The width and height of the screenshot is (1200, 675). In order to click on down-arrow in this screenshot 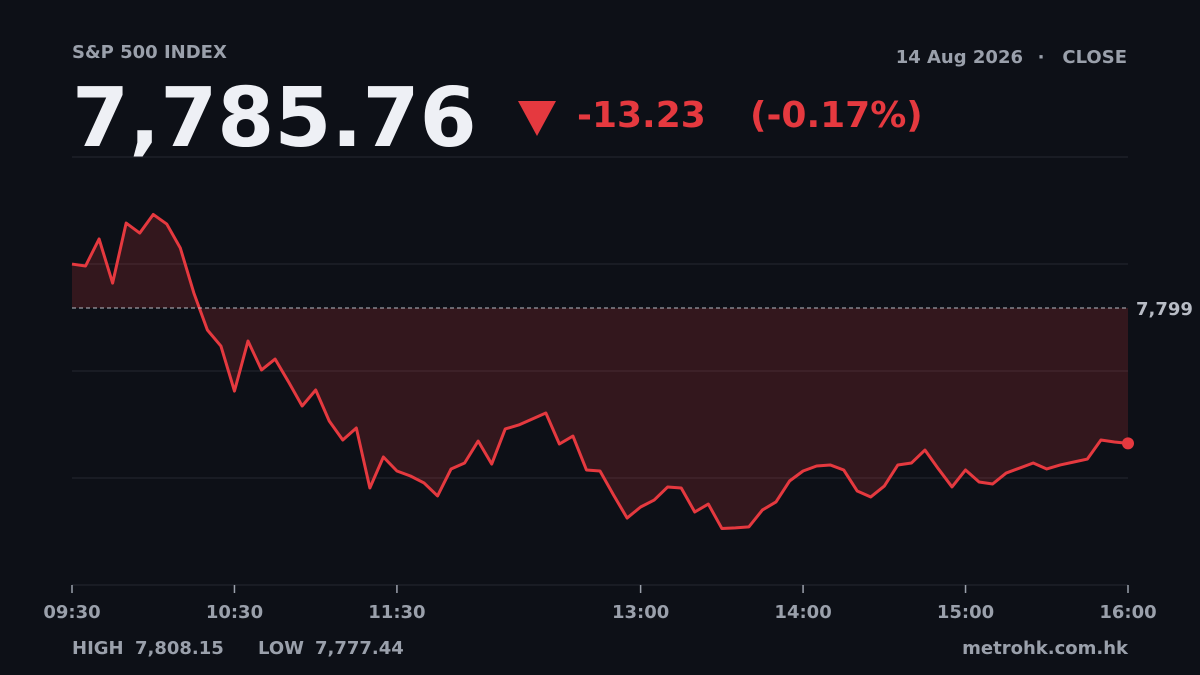, I will do `click(537, 118)`.